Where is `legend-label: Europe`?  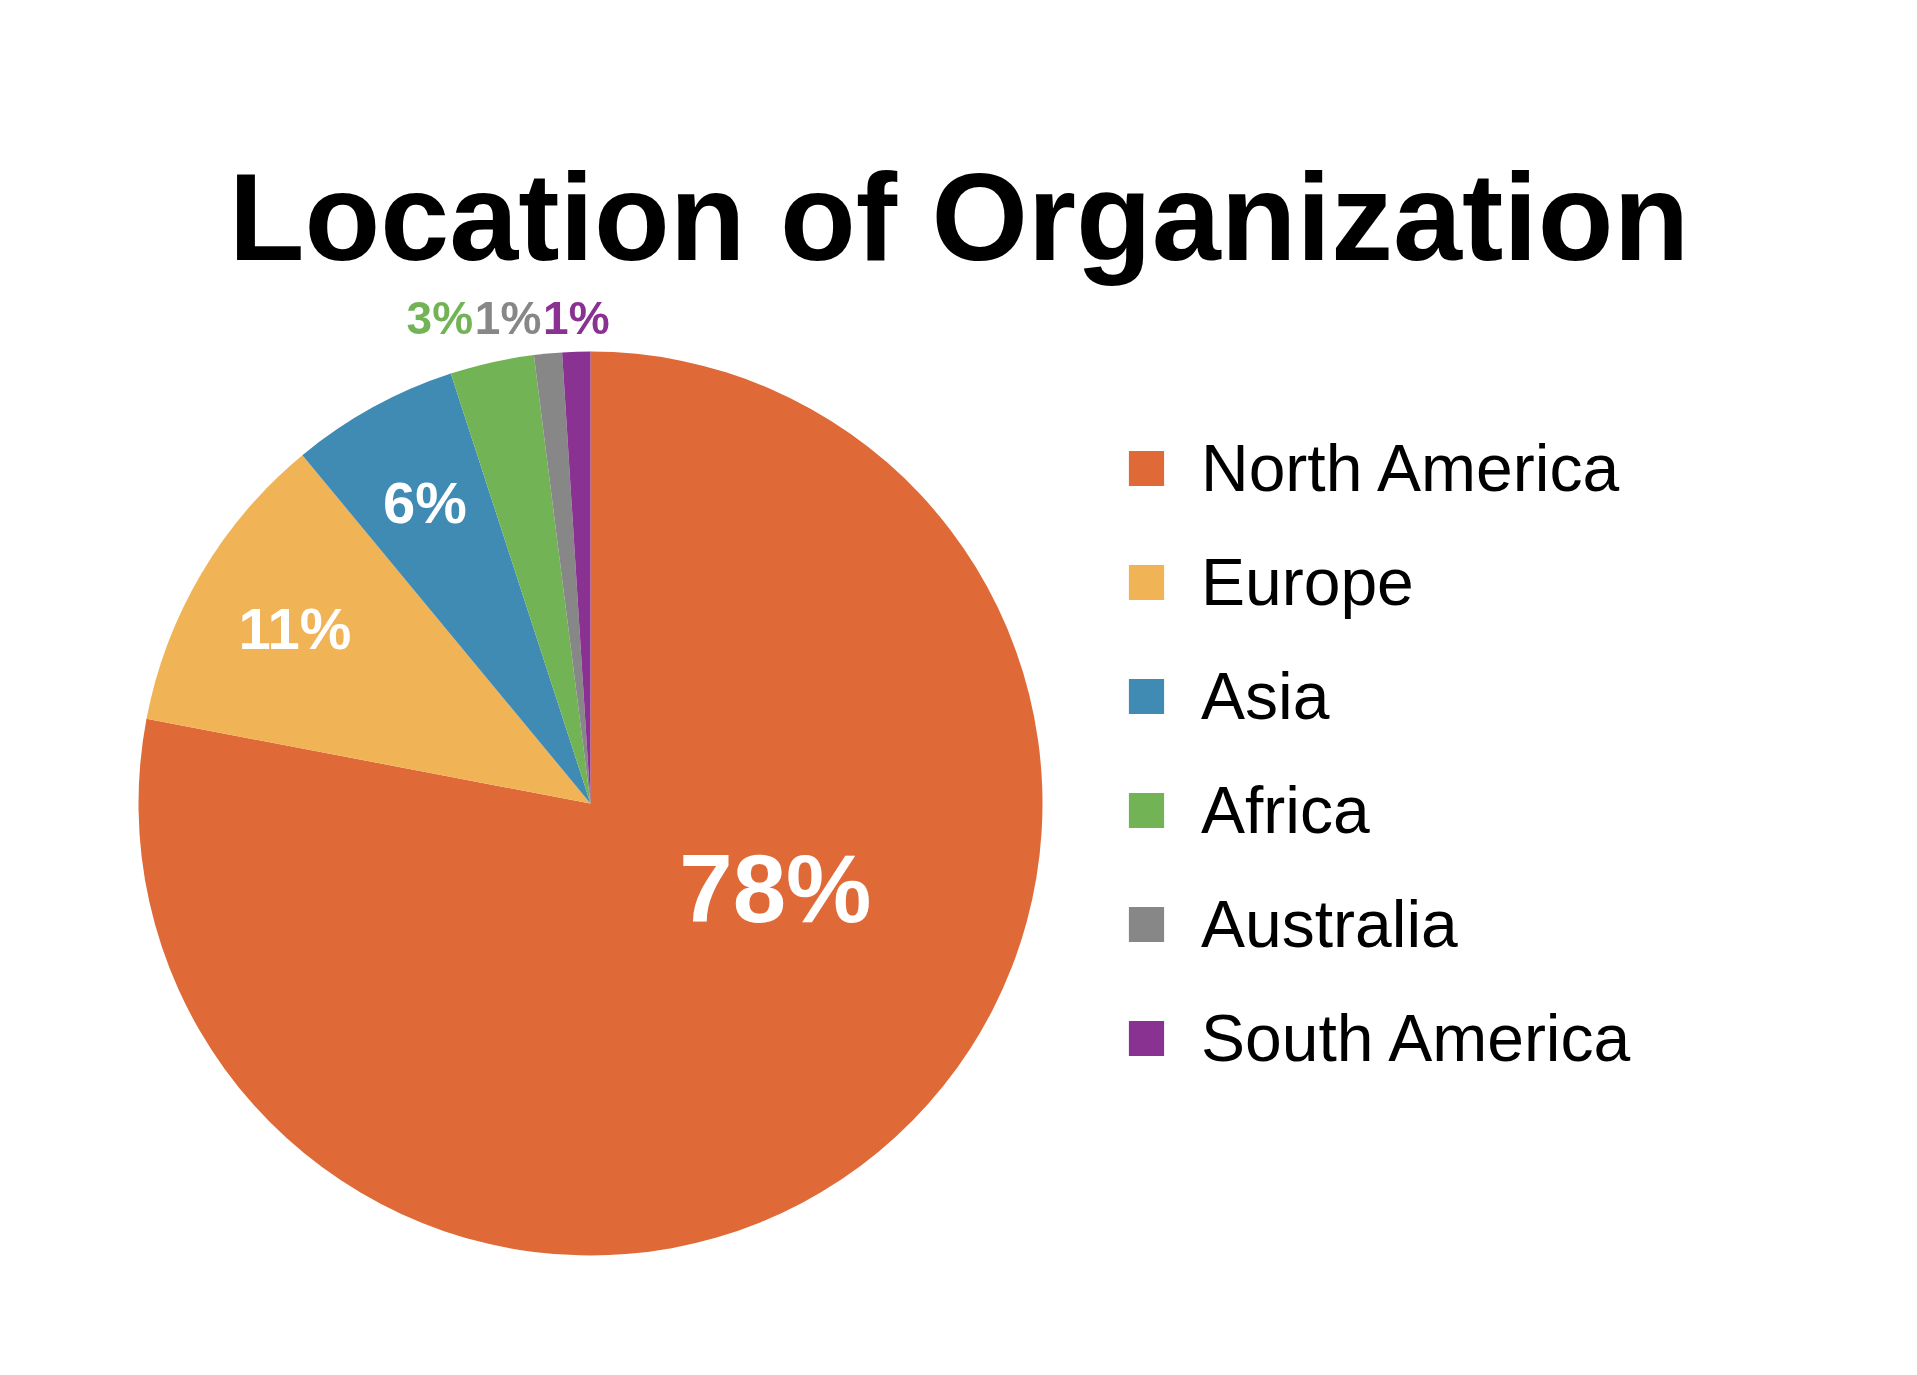 legend-label: Europe is located at coordinates (1307, 582).